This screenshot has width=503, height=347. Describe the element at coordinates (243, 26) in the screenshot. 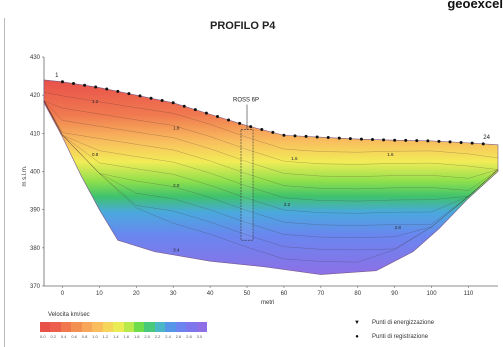

I see `chart-title: PROFILO P4` at that location.